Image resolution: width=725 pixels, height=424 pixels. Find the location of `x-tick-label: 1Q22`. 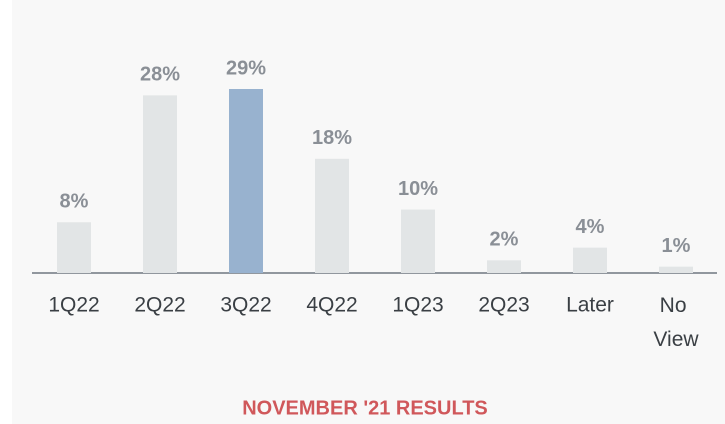

x-tick-label: 1Q22 is located at coordinates (73, 305).